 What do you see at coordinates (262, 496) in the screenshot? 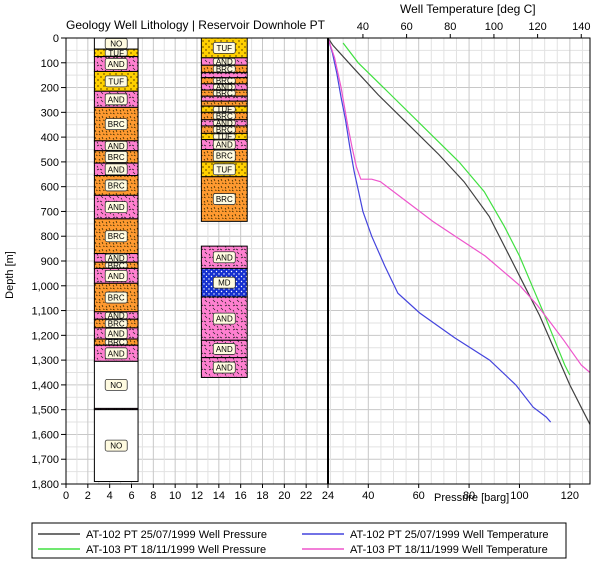
I see `lith-tick-label: 18` at bounding box center [262, 496].